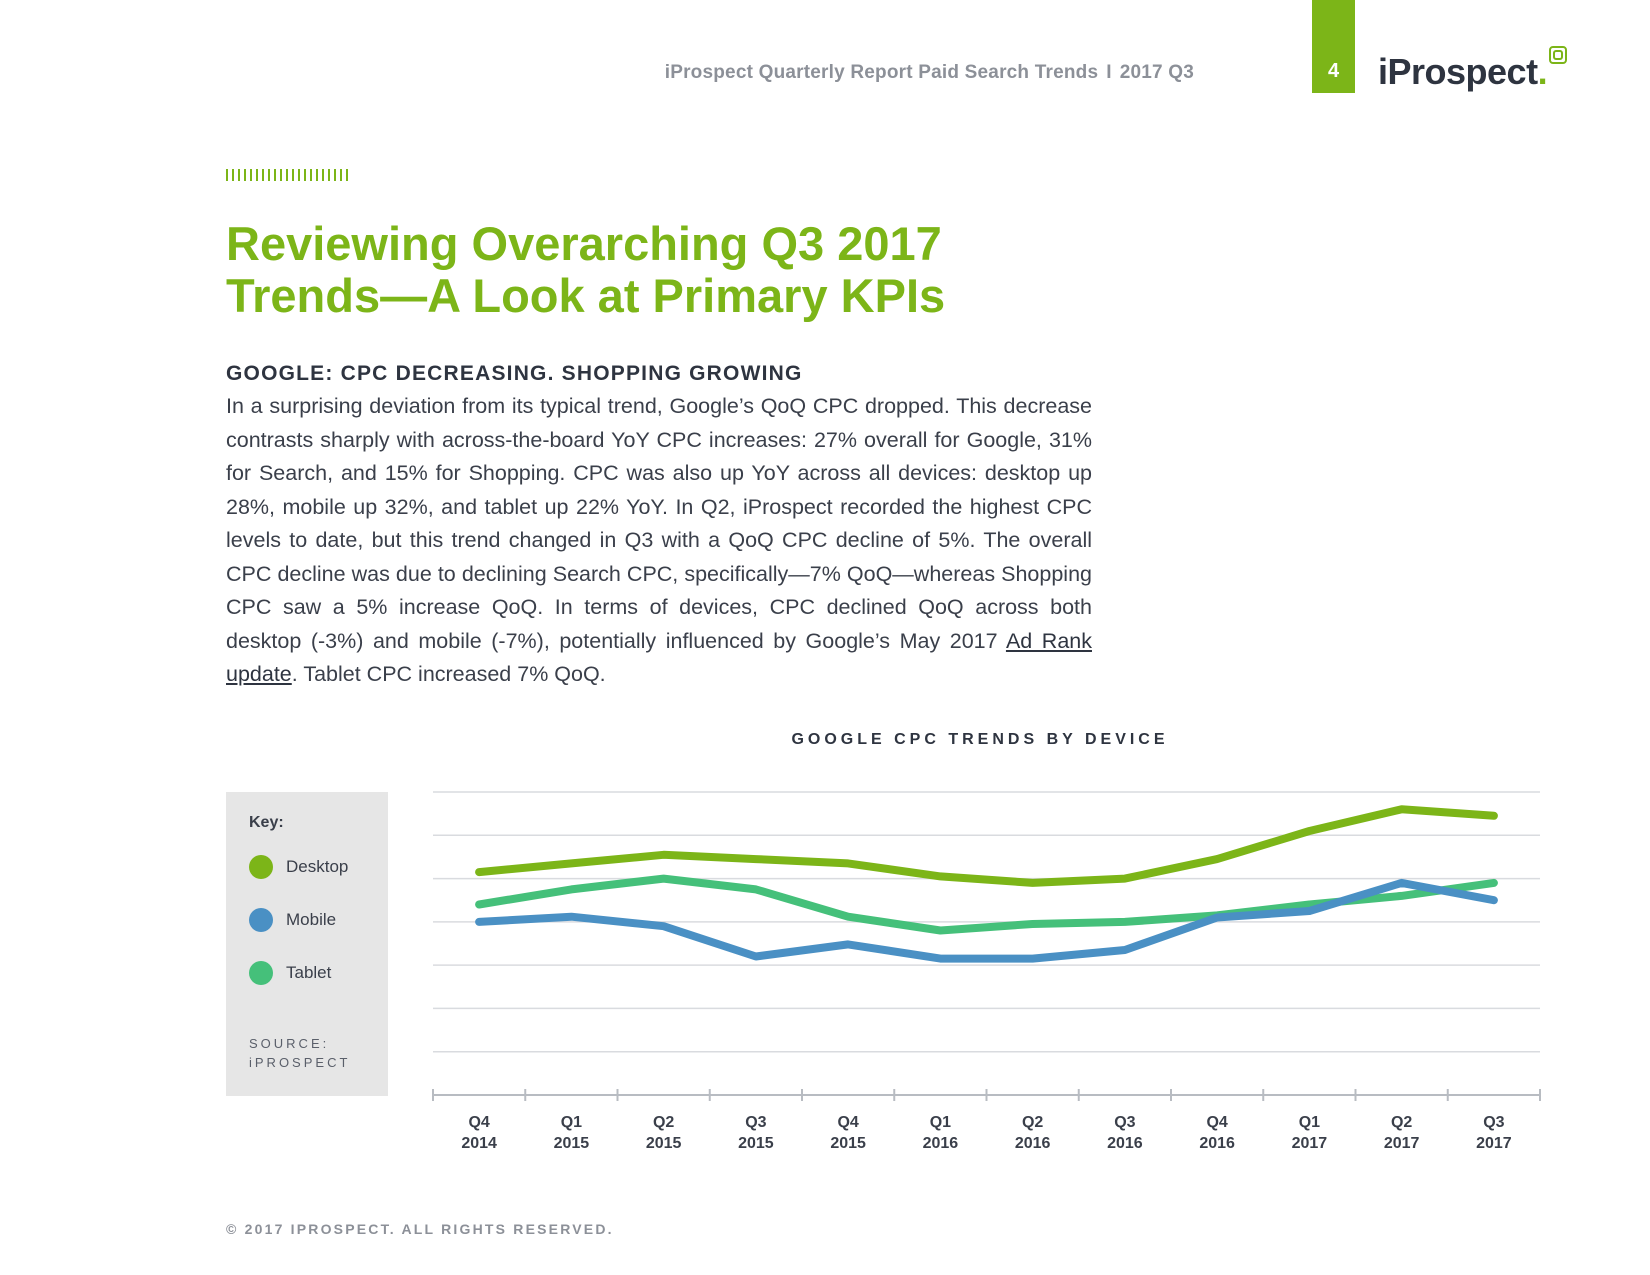 This screenshot has width=1650, height=1275. What do you see at coordinates (514, 373) in the screenshot?
I see `section-subhead: GOOGLE: CPC DECREASING. SHOPPING GROWING` at bounding box center [514, 373].